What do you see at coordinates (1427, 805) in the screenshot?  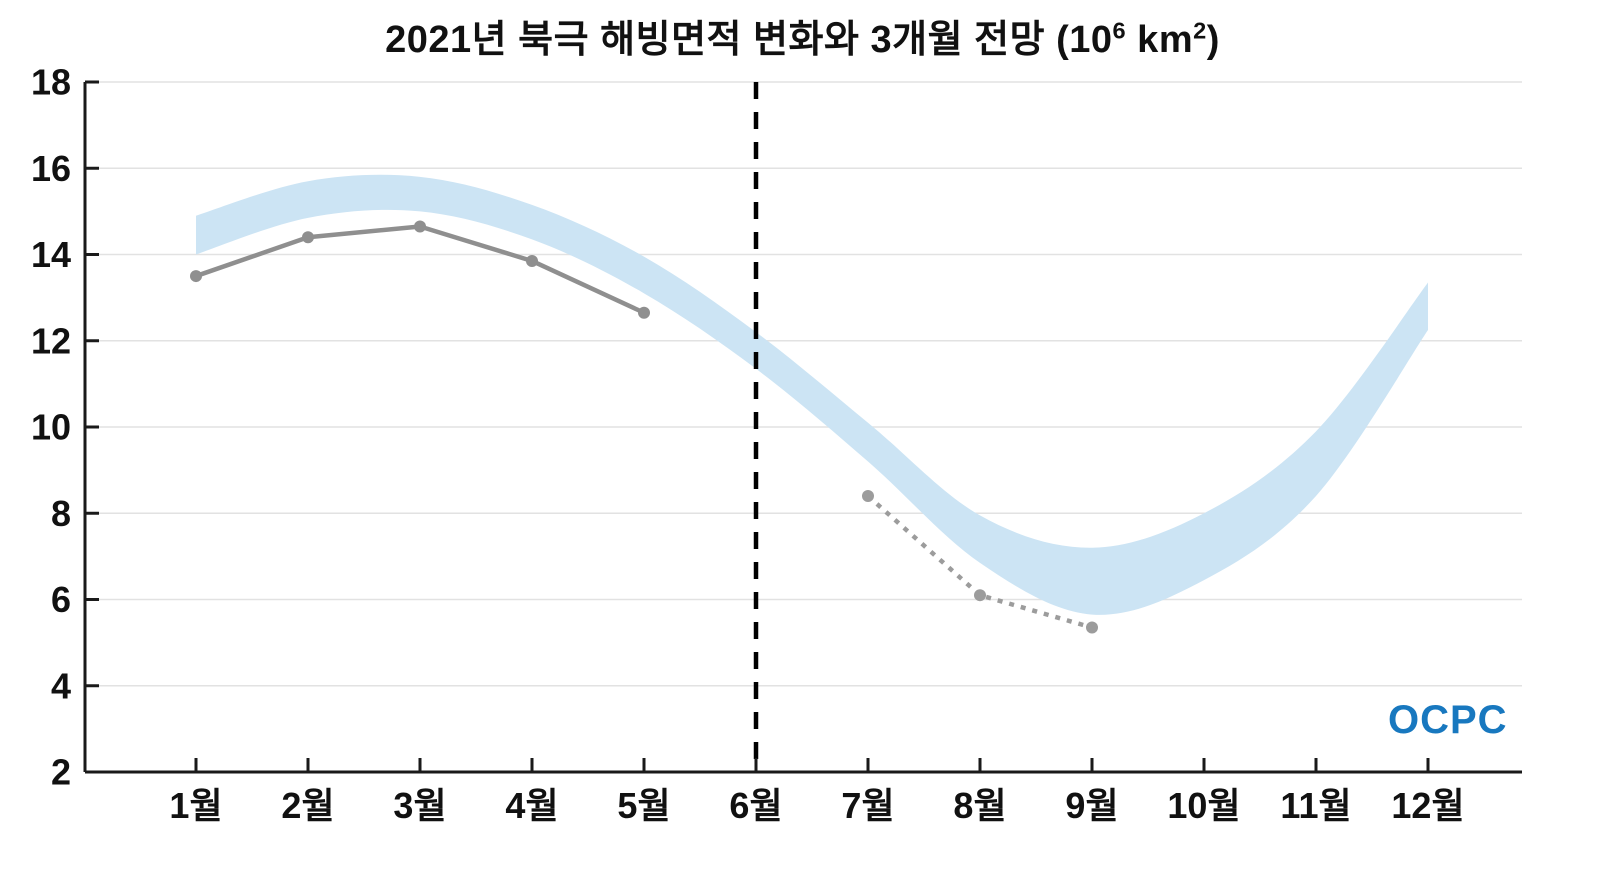 I see `x-tick-label: 12월` at bounding box center [1427, 805].